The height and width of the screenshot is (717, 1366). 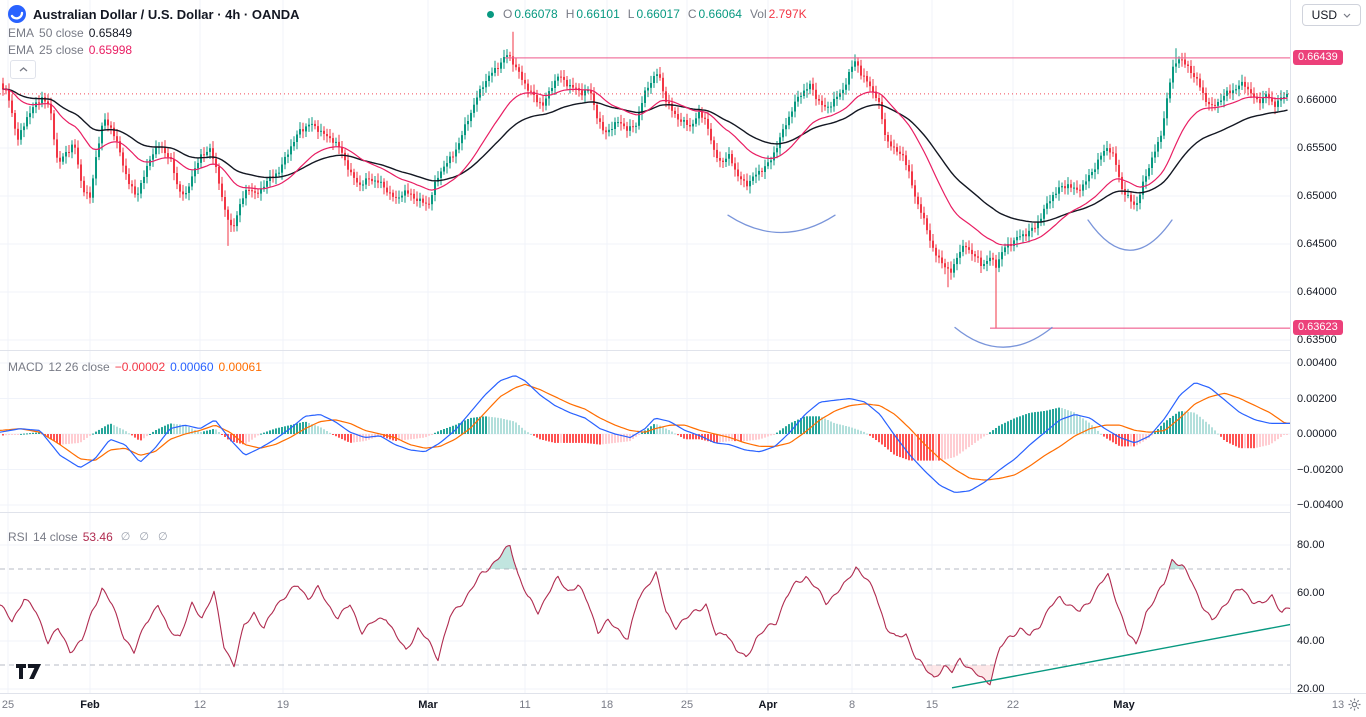 I want to click on price-axis-label: 0.63500, so click(x=1317, y=340).